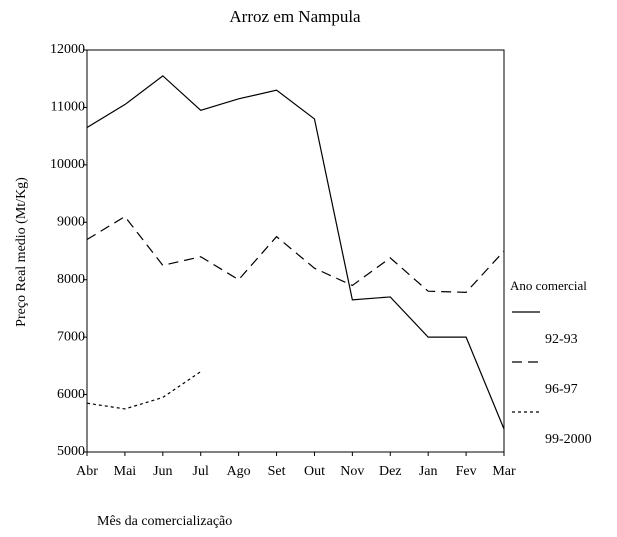 The height and width of the screenshot is (537, 617). Describe the element at coordinates (428, 471) in the screenshot. I see `x-tick-label: Jan` at that location.